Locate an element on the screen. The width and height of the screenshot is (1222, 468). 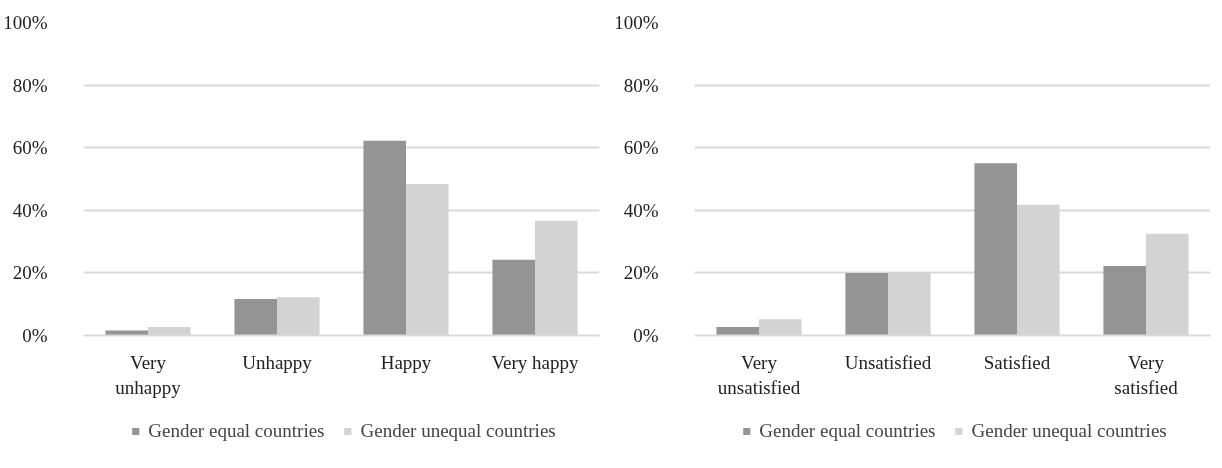
x-tick-label: Very unsatisfied is located at coordinates (759, 374).